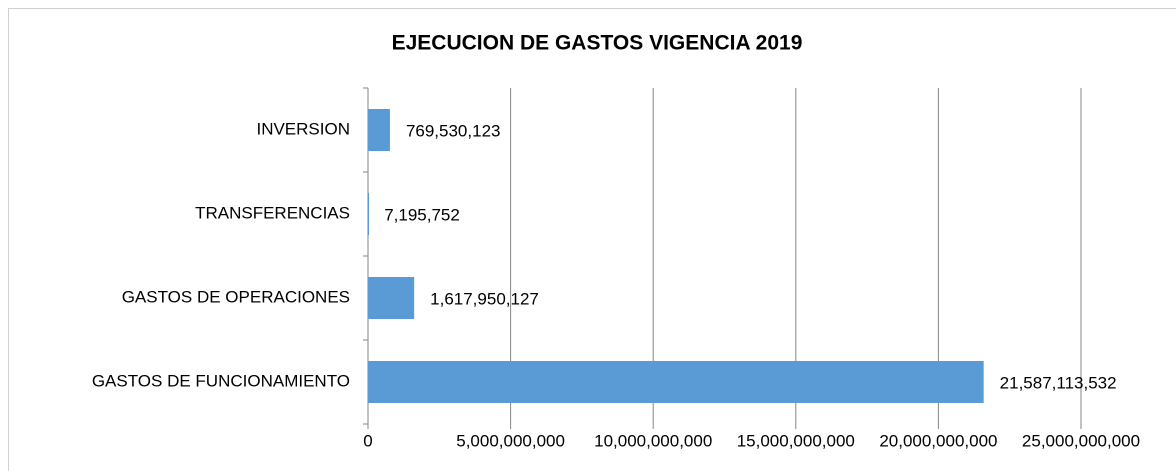  I want to click on value-label: 1,617,950,127, so click(484, 298).